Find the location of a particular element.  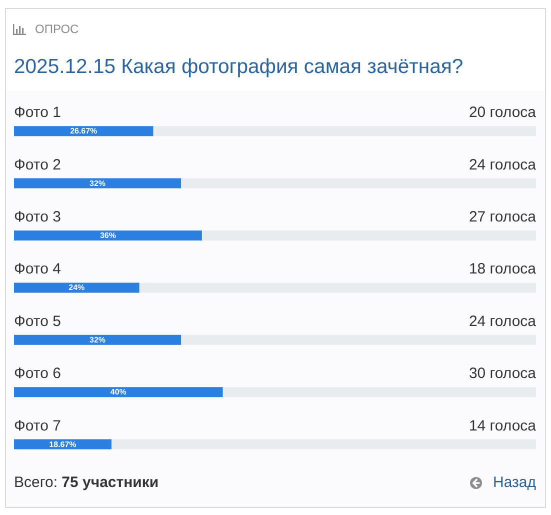

annotation: 27 голоса is located at coordinates (502, 217).